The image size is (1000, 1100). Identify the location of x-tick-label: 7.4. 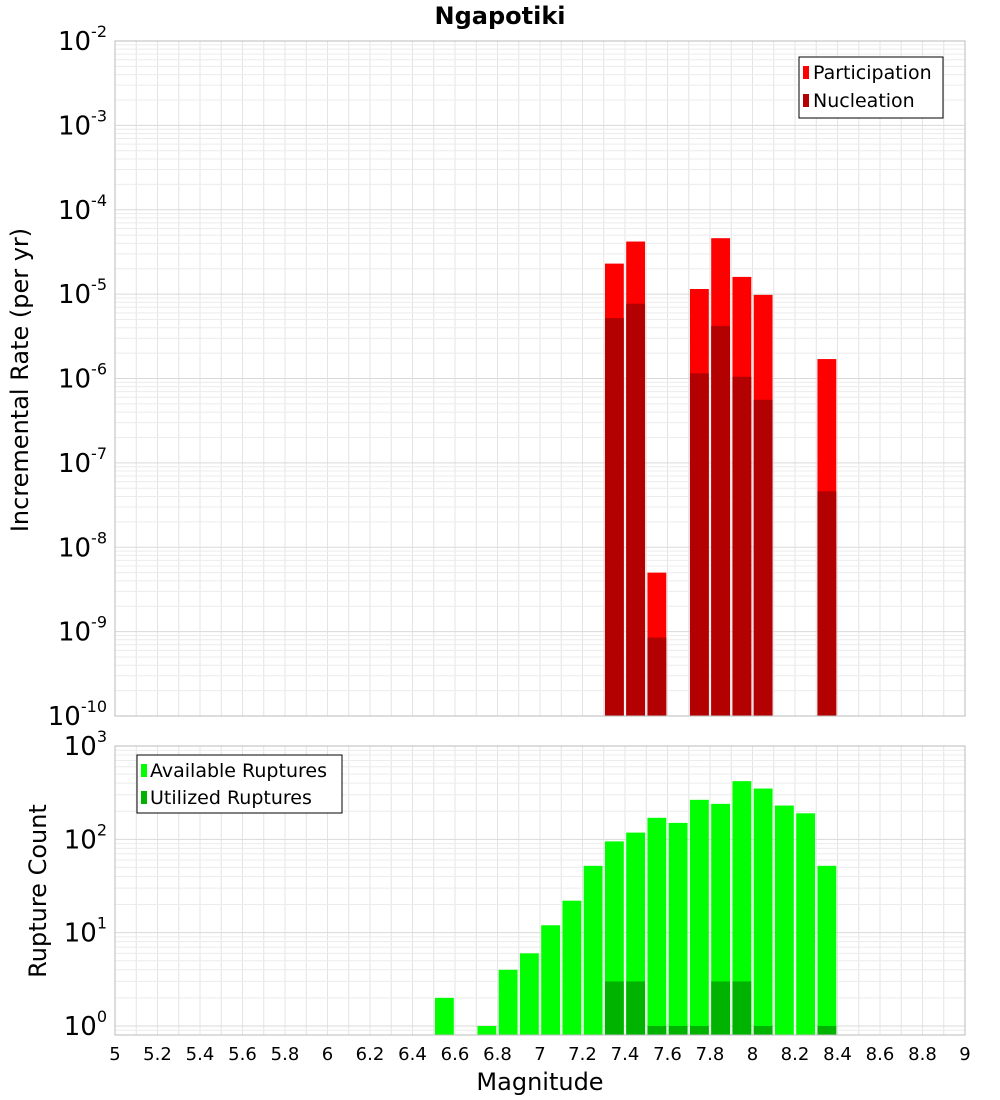
(625, 1054).